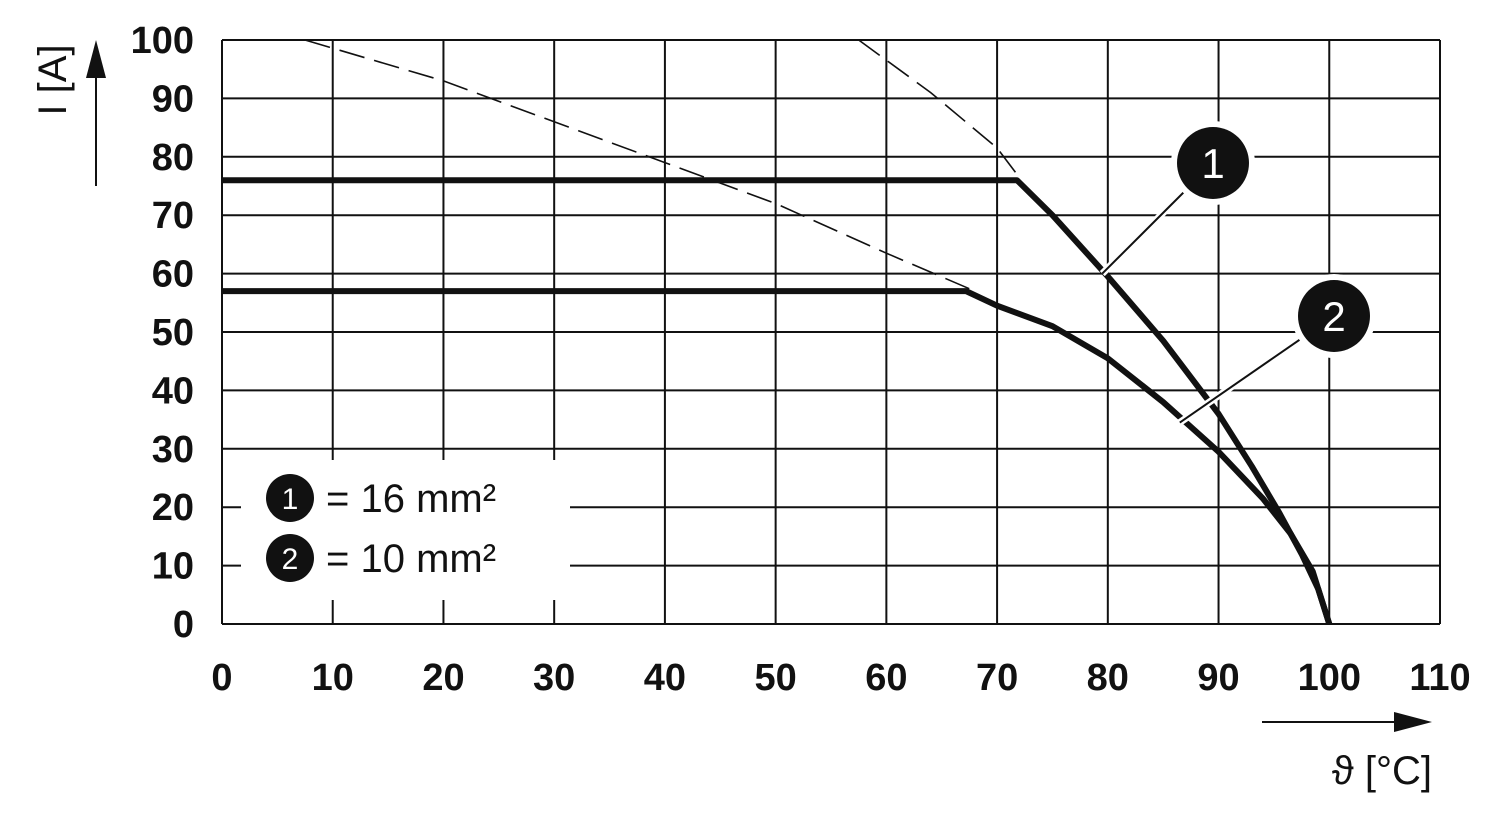  I want to click on x-tick-label: 110, so click(1439, 678).